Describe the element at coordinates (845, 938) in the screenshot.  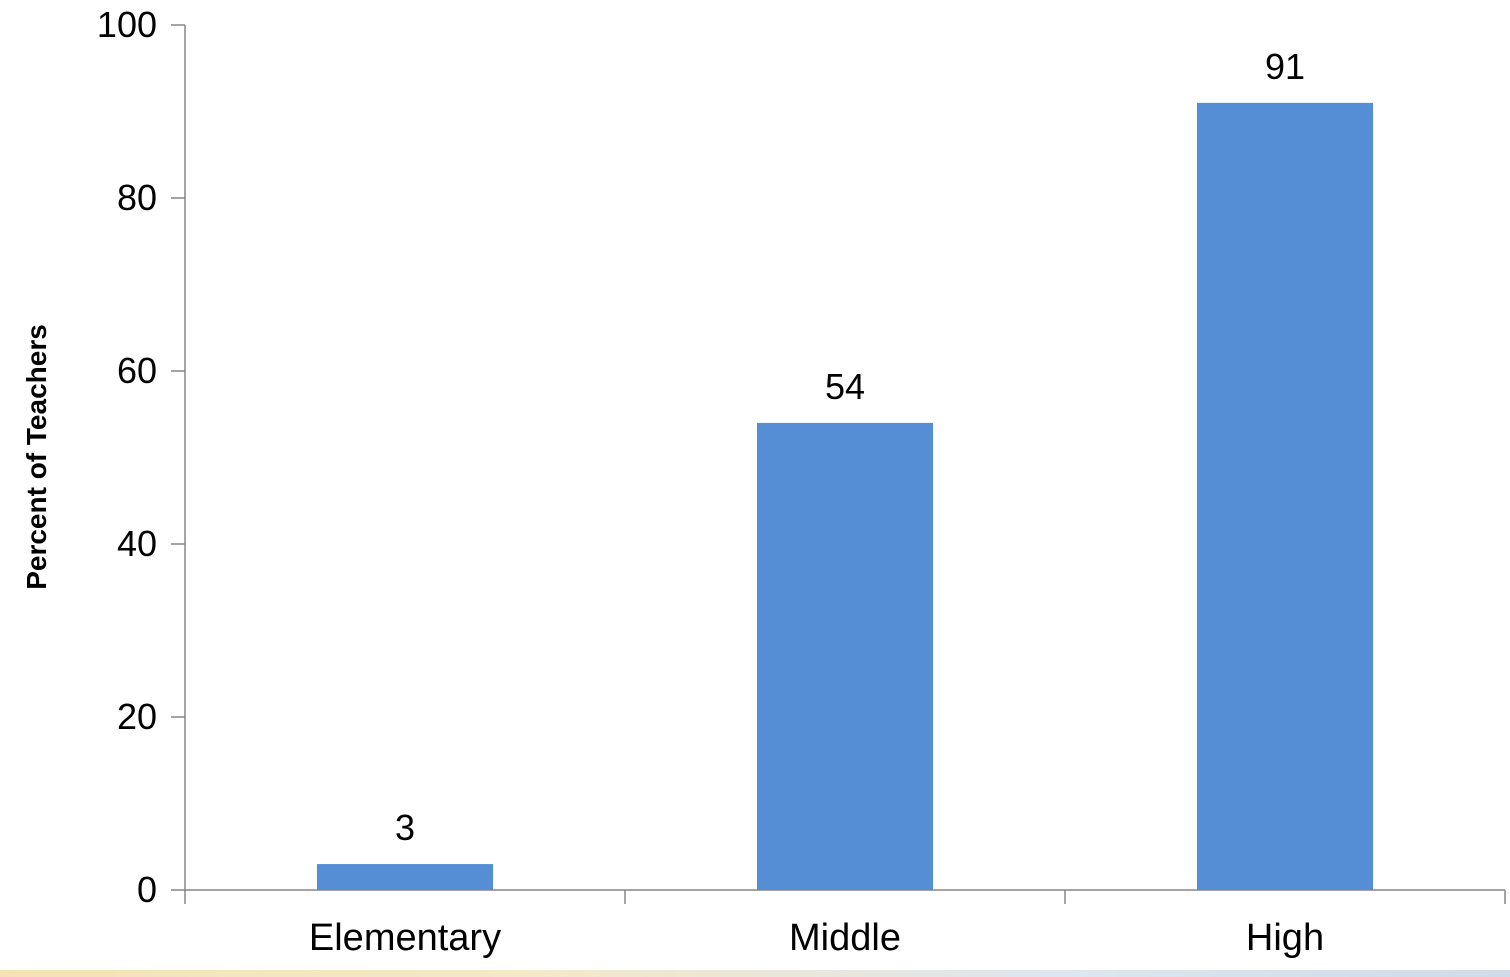
I see `x-category-label: Middle` at that location.